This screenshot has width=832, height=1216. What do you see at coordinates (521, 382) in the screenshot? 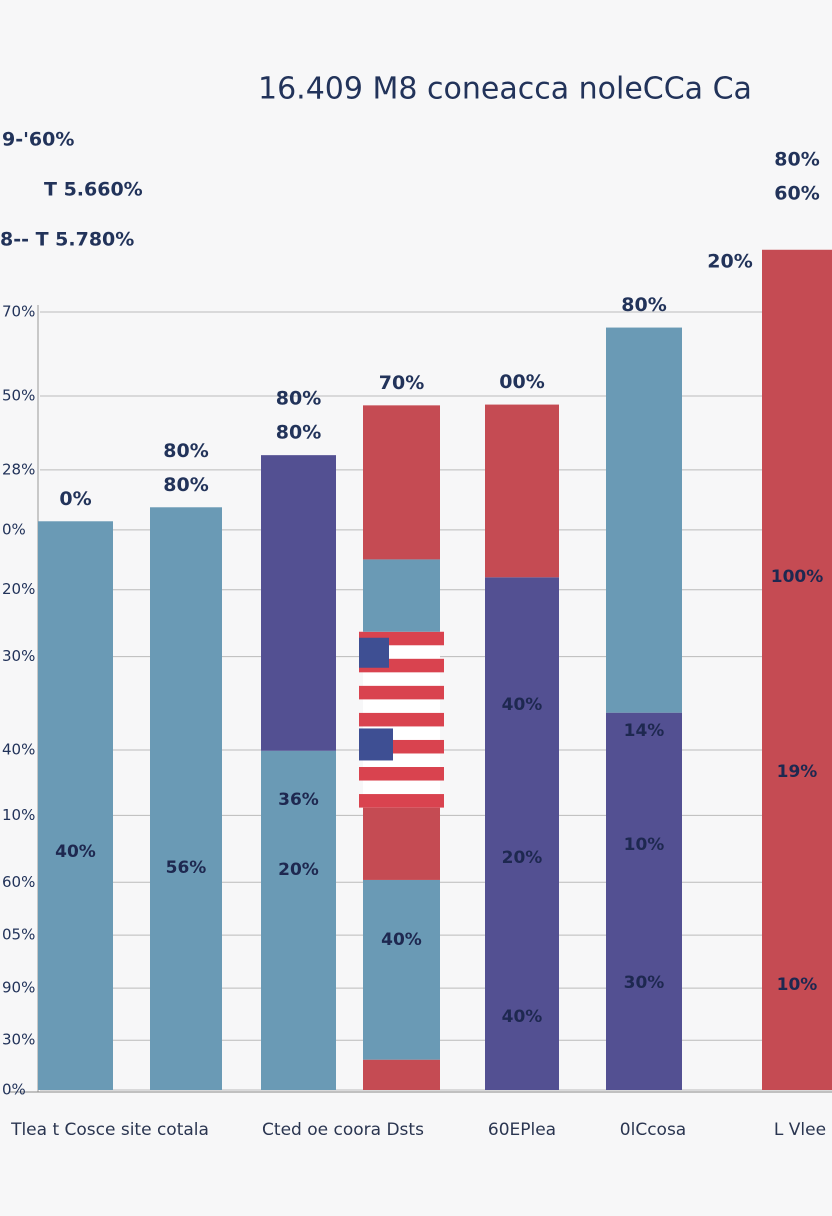
I see `value-label: 00%` at bounding box center [521, 382].